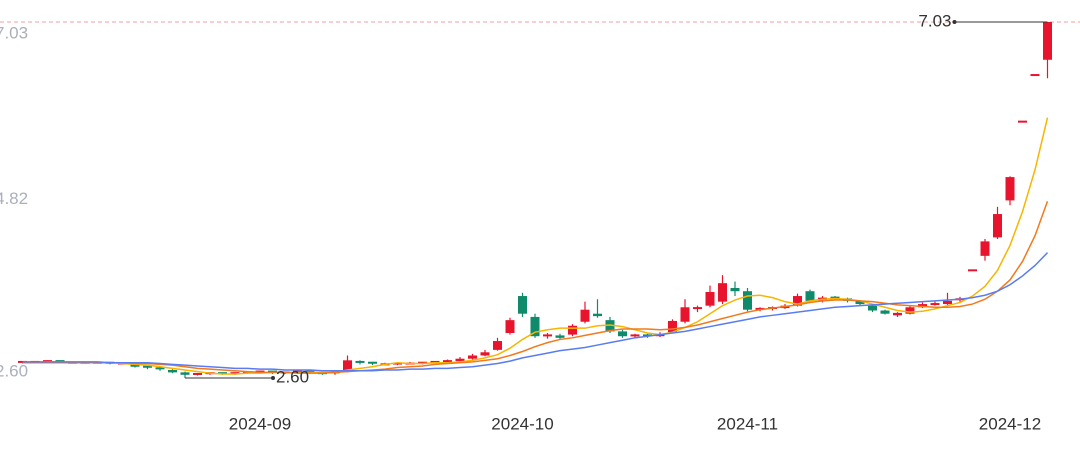  Describe the element at coordinates (292, 376) in the screenshot. I see `min-label: 2.60` at that location.